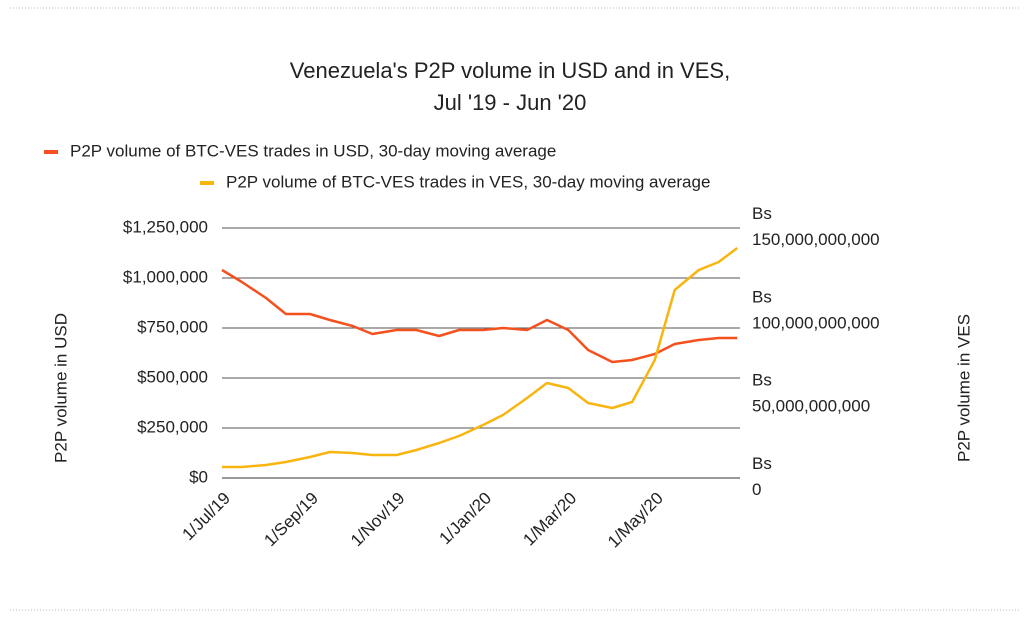  I want to click on x-tick-label: 1/Nov/19, so click(378, 520).